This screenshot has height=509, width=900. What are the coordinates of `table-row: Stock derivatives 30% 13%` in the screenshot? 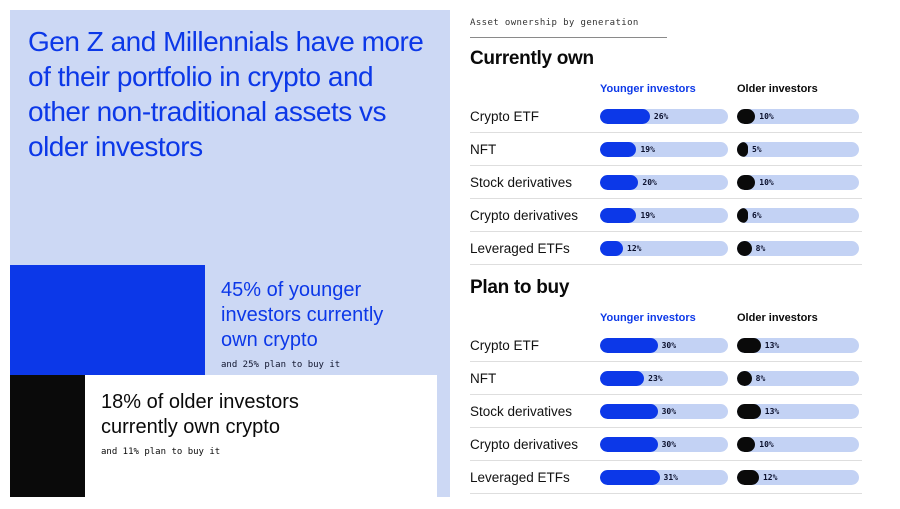 It's located at (666, 411).